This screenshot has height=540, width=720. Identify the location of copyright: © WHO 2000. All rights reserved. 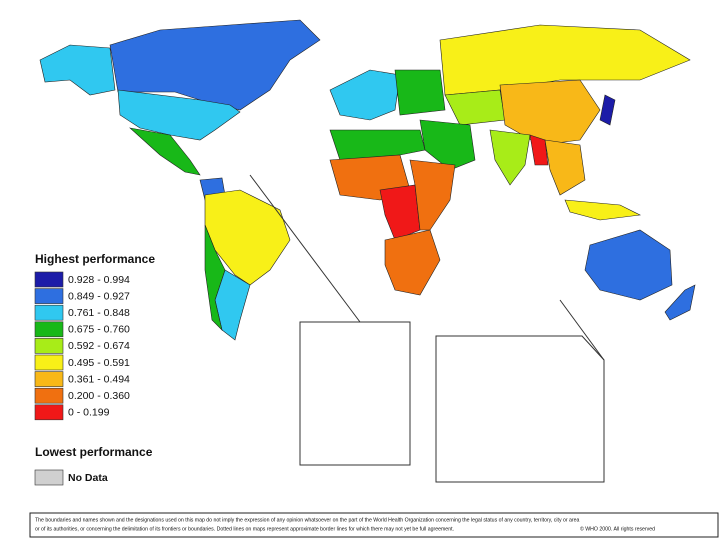
(617, 528).